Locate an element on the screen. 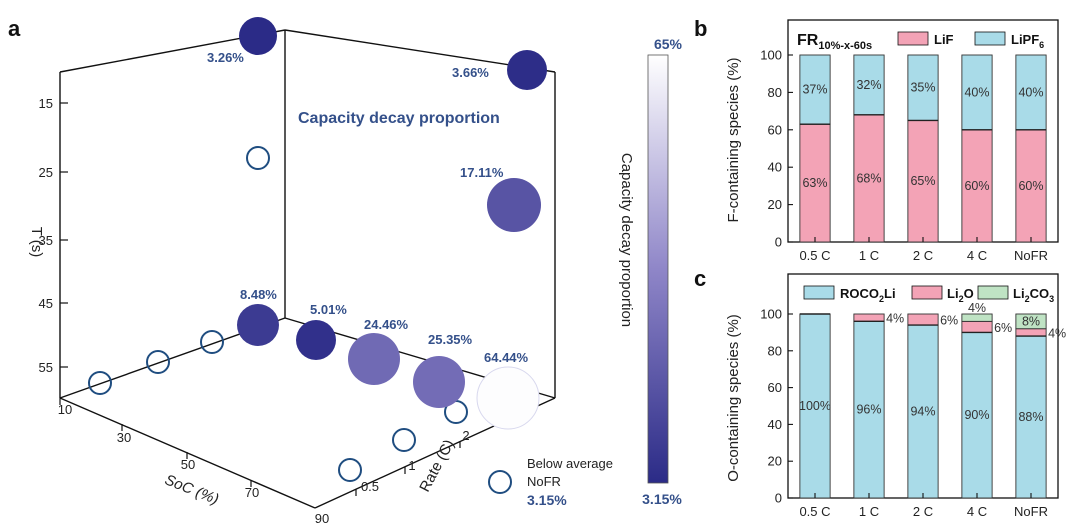  panel-b-letter: b is located at coordinates (700, 28).